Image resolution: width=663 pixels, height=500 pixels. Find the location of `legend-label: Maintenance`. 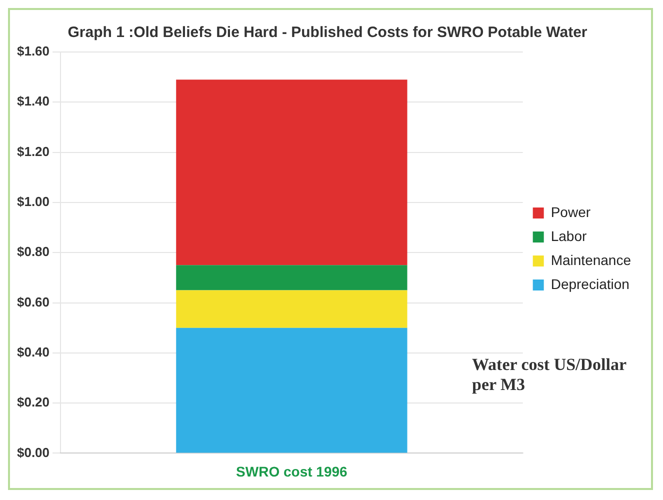

legend-label: Maintenance is located at coordinates (591, 260).